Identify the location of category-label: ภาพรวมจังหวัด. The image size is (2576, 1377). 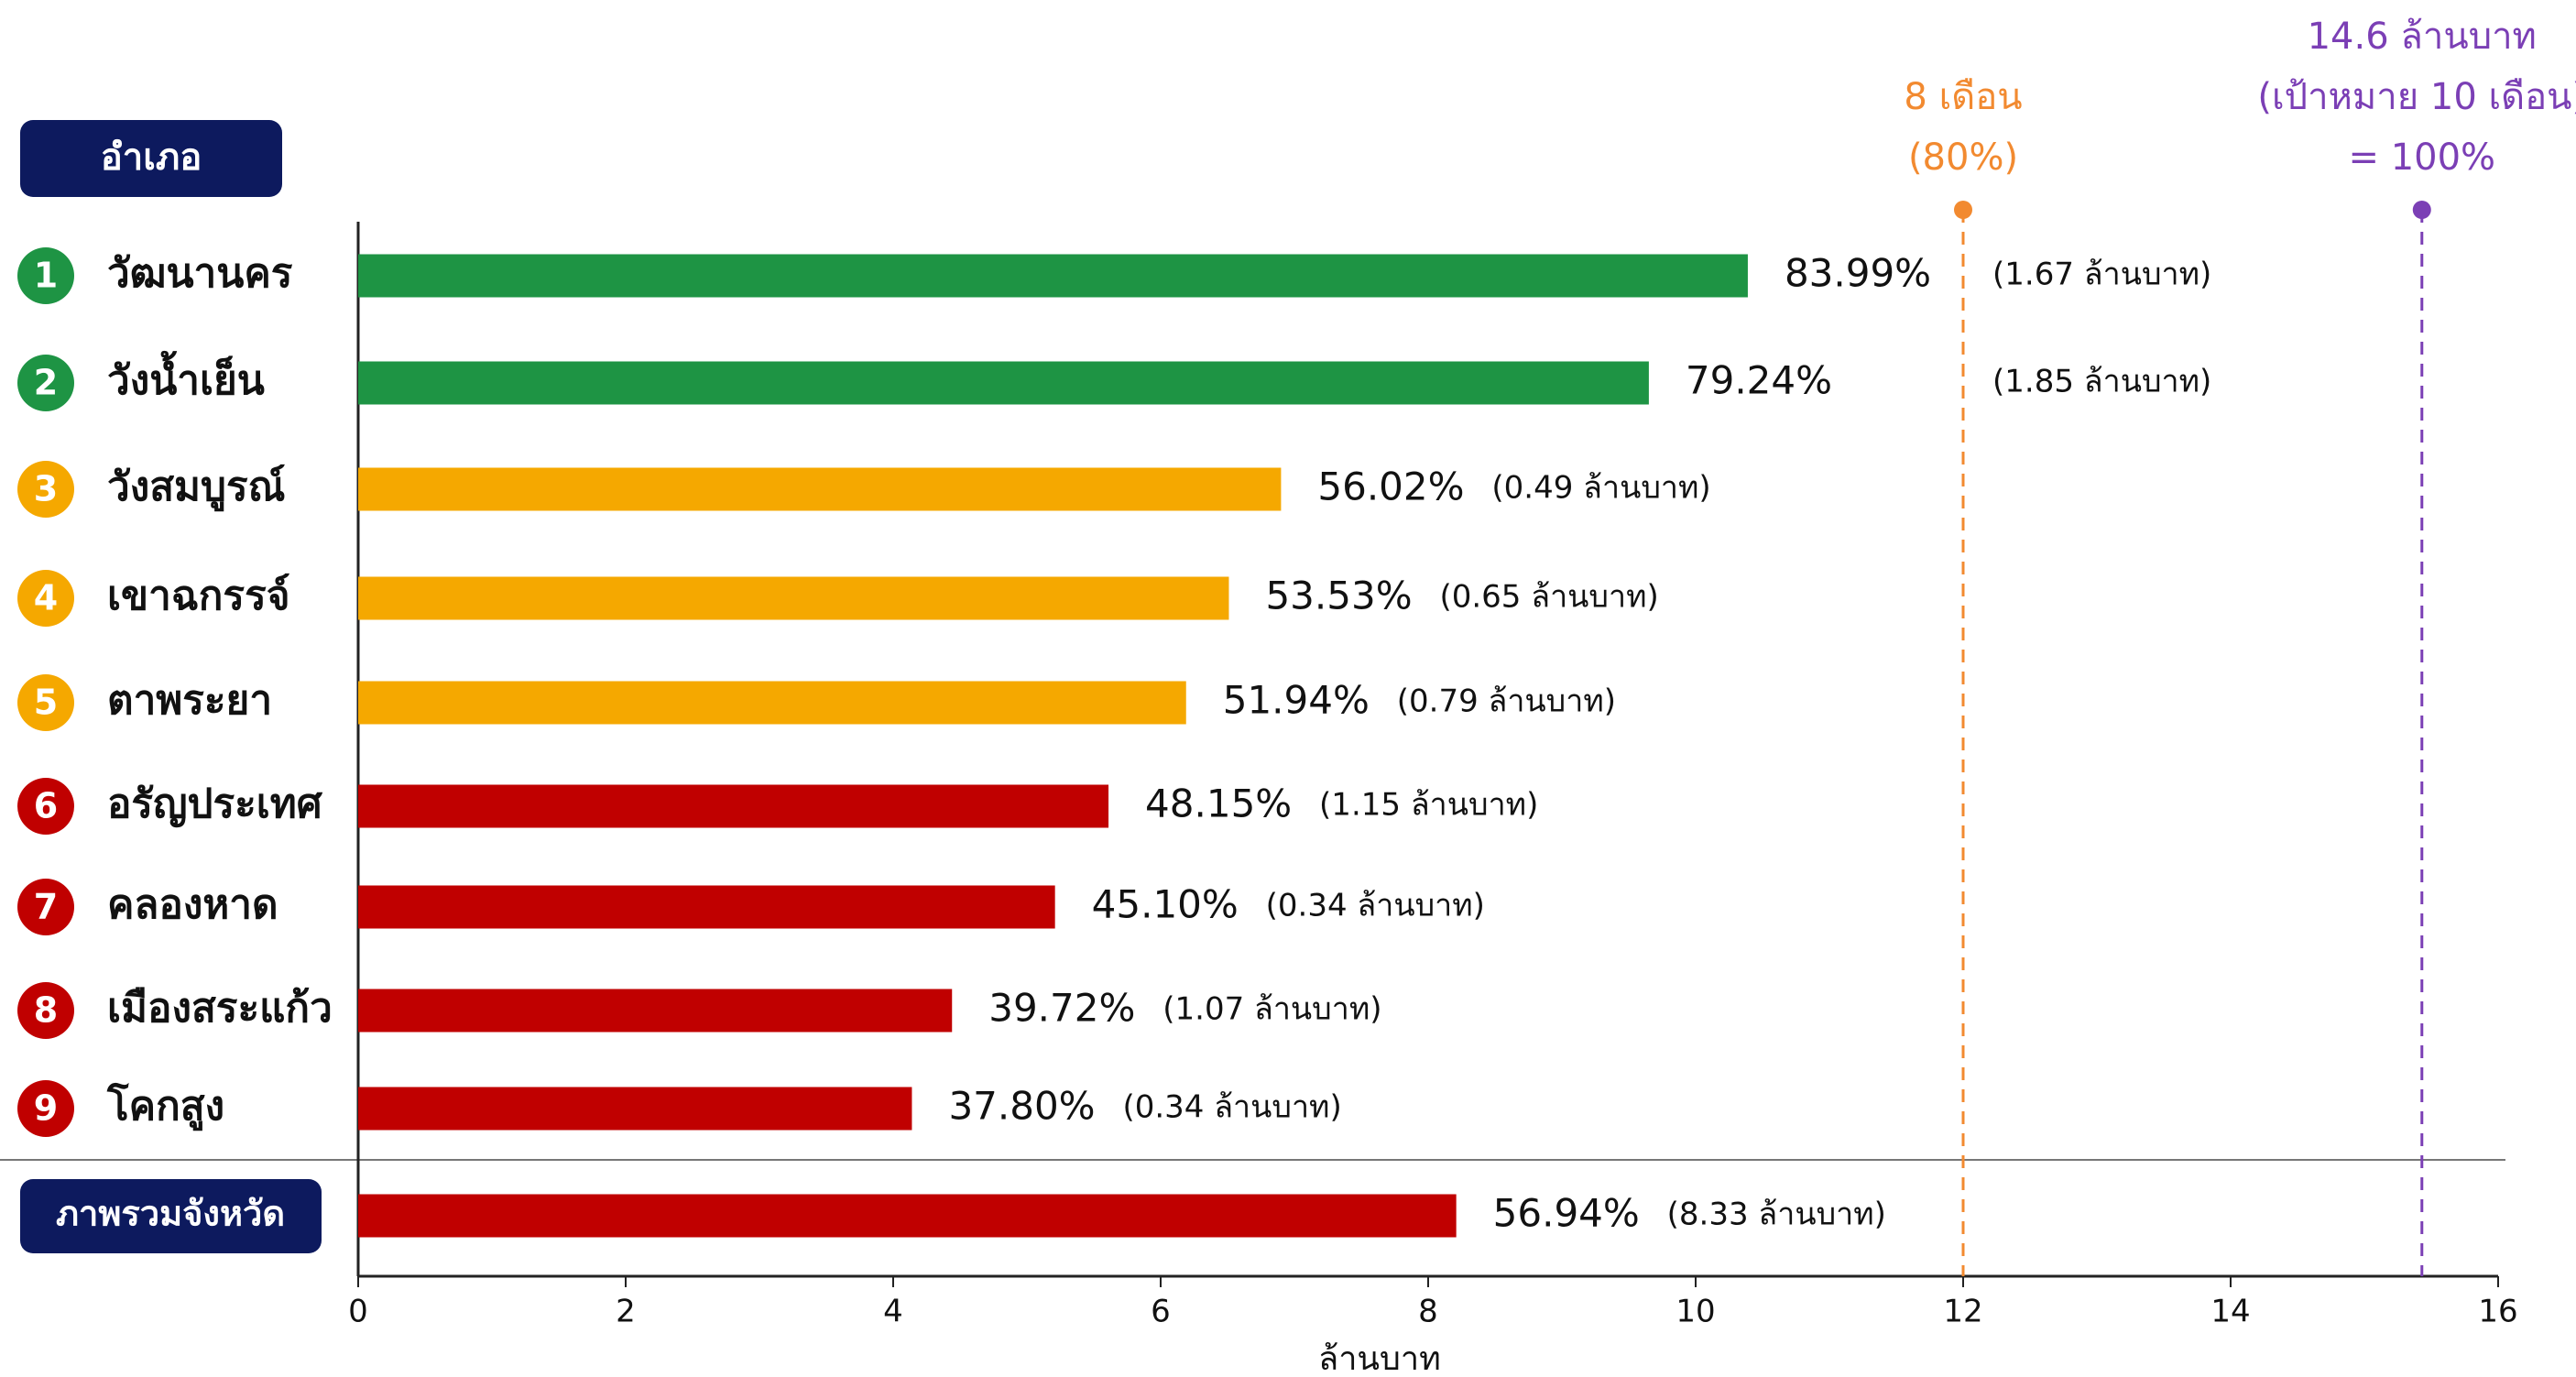
(170, 1214).